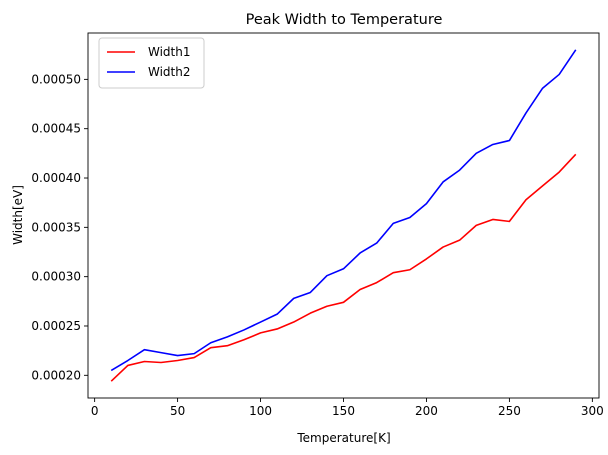  I want to click on y-tick-label: 0.00030, so click(56, 277).